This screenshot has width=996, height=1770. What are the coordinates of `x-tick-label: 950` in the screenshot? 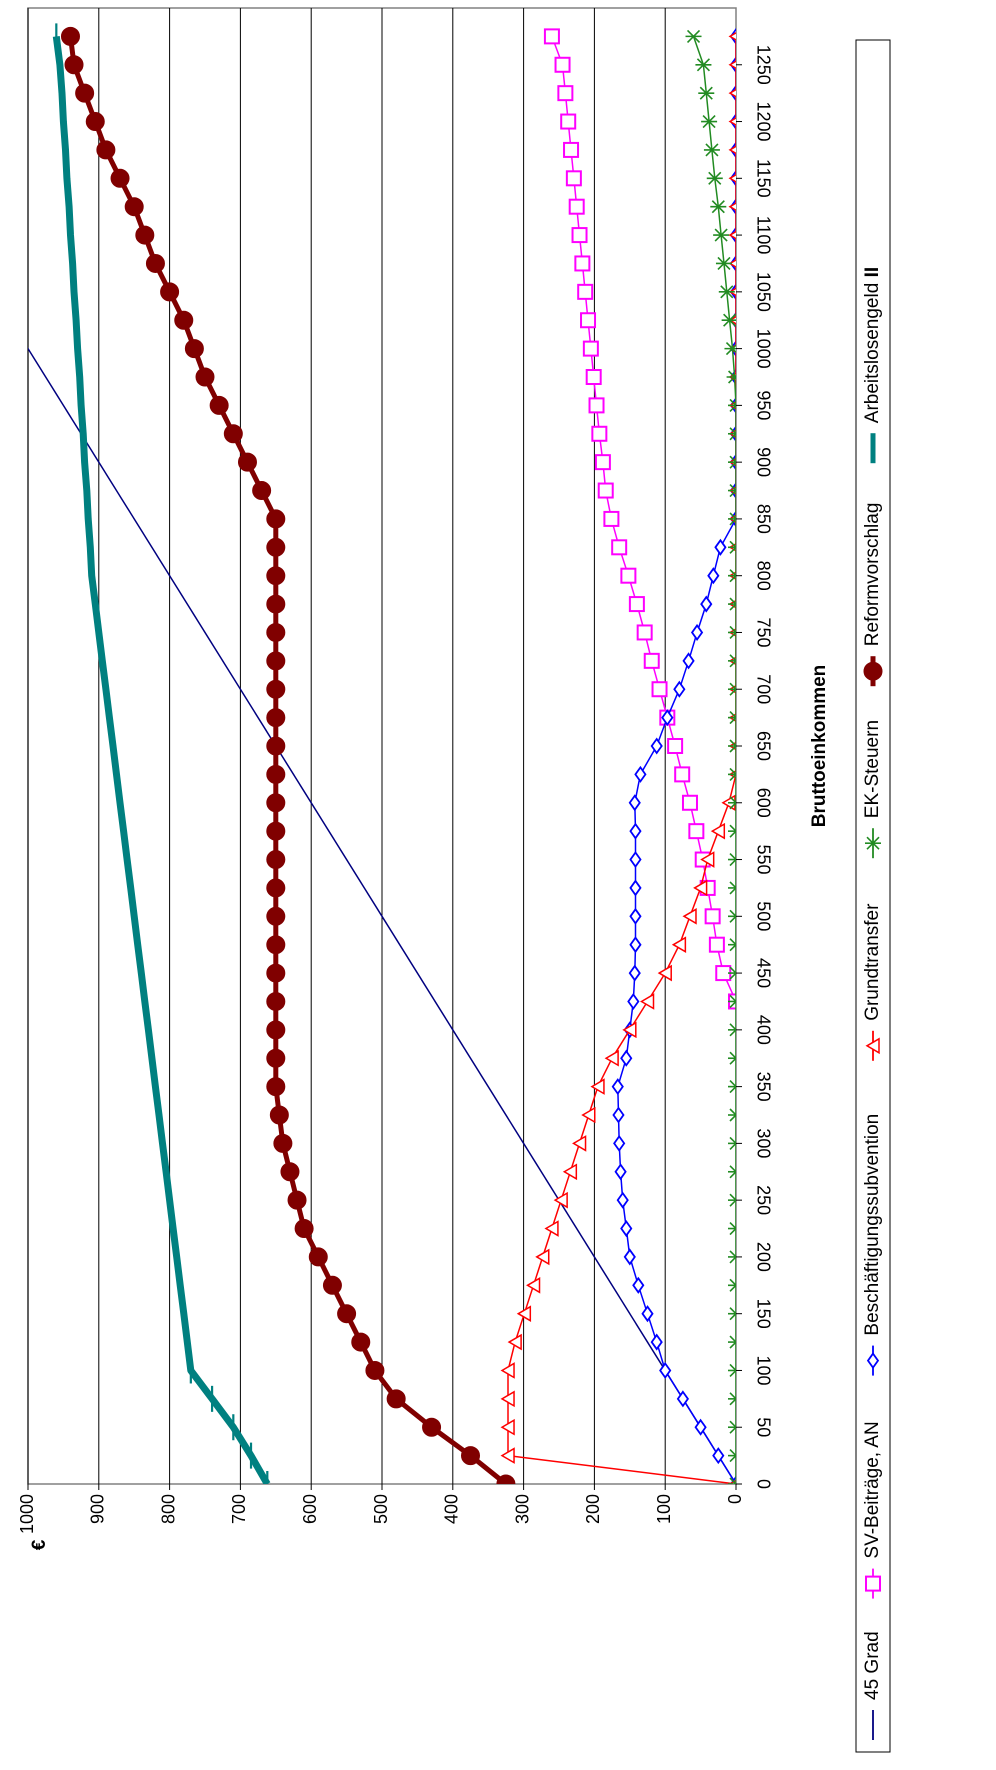 It's located at (763, 405).